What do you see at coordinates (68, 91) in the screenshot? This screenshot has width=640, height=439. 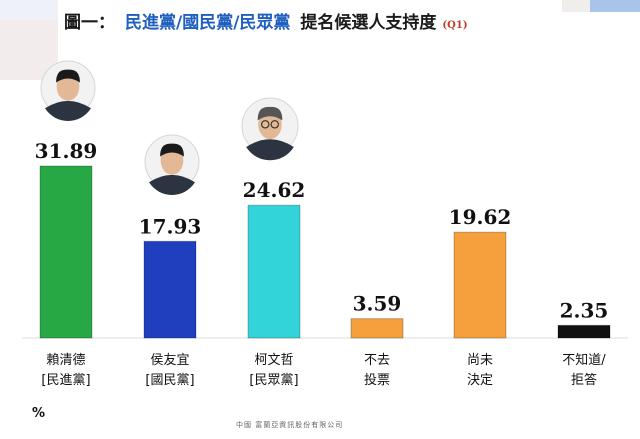 I see `portrait-lai-icon` at bounding box center [68, 91].